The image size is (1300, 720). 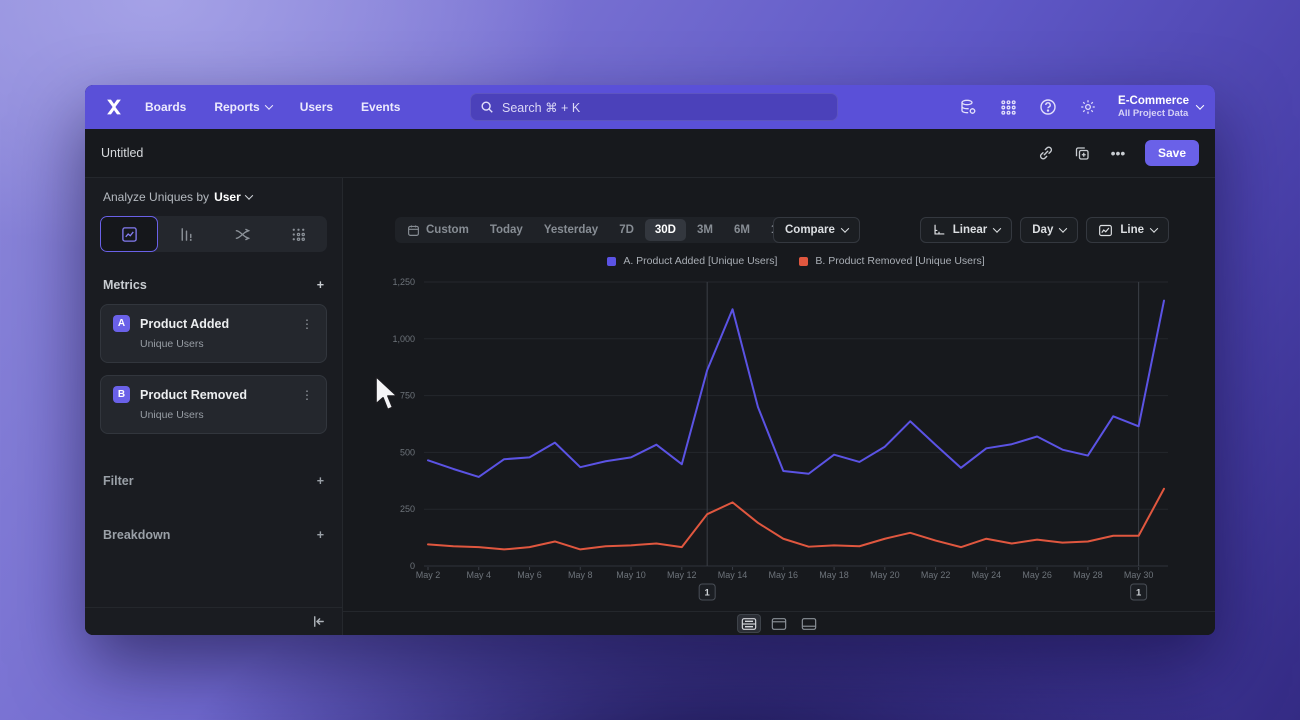 What do you see at coordinates (122, 153) in the screenshot?
I see `report-title: Untitled` at bounding box center [122, 153].